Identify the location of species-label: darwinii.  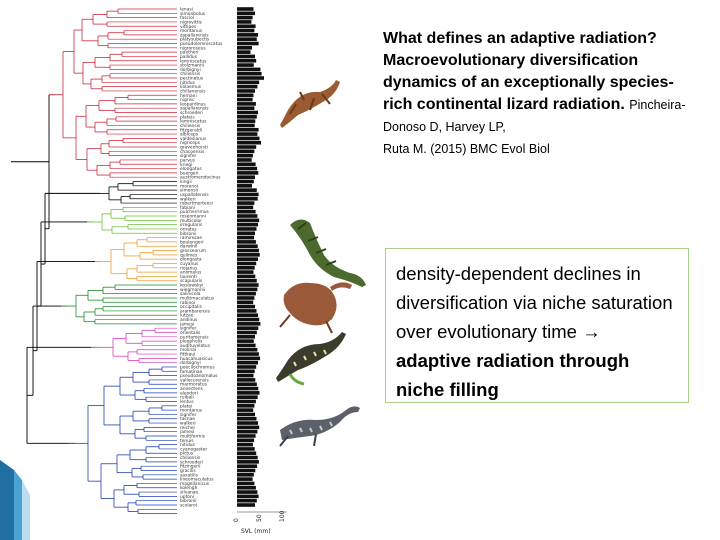
(188, 247).